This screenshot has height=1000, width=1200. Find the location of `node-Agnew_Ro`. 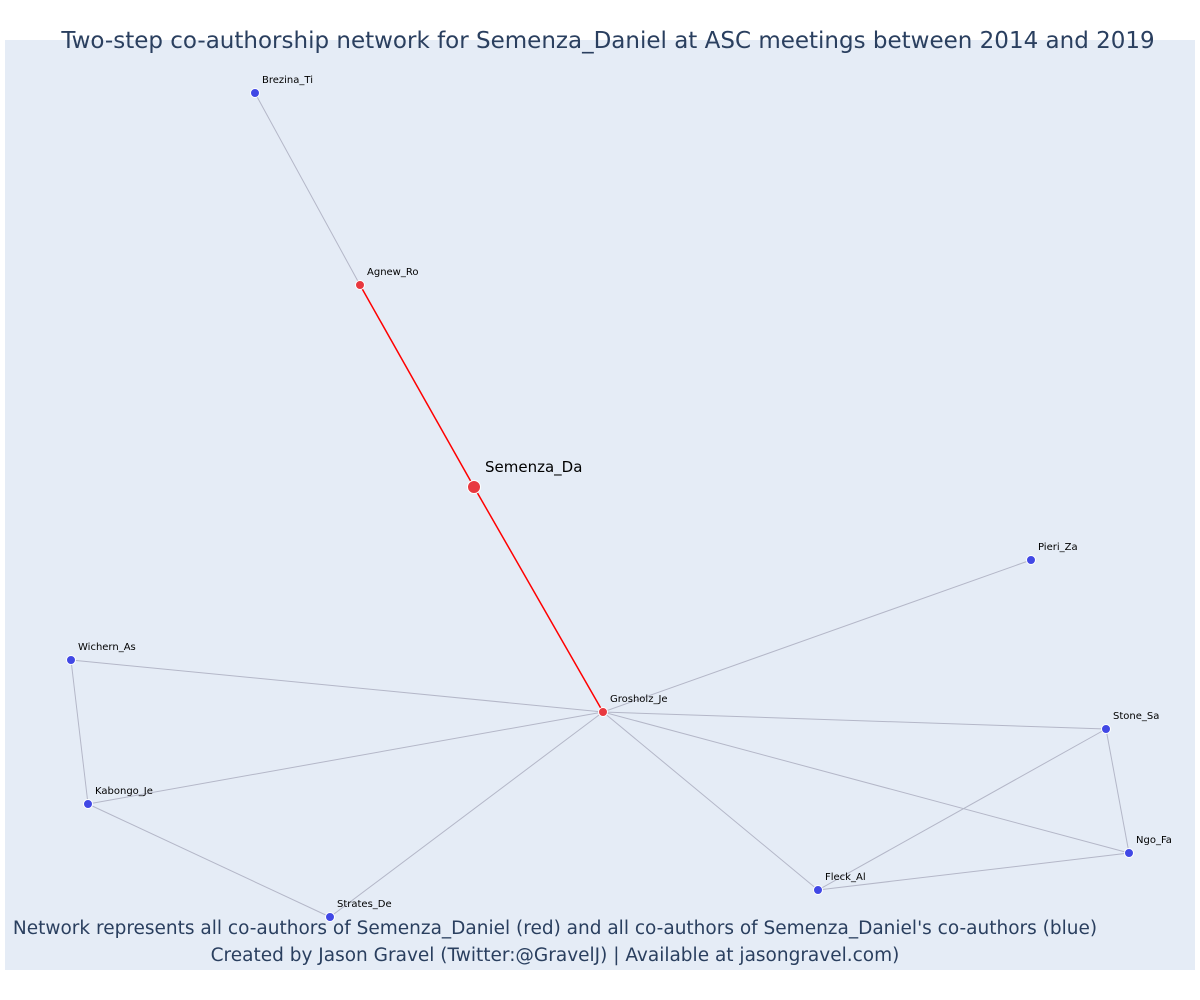

node-Agnew_Ro is located at coordinates (360, 285).